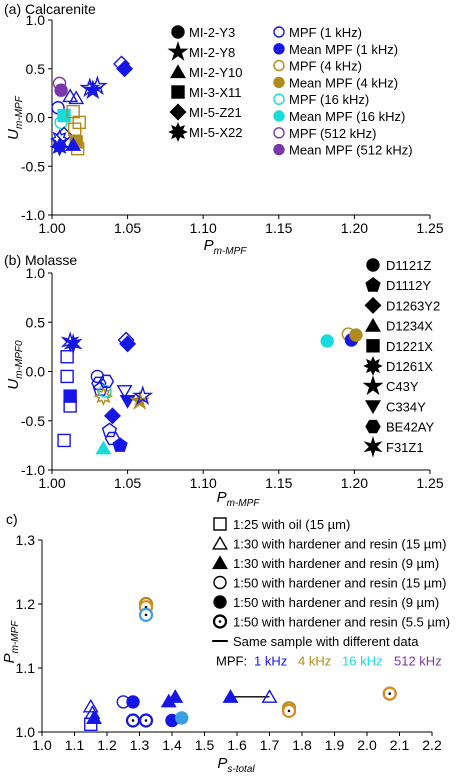 The height and width of the screenshot is (777, 474). What do you see at coordinates (222, 497) in the screenshot?
I see `panel-b-xlabel-main: P` at bounding box center [222, 497].